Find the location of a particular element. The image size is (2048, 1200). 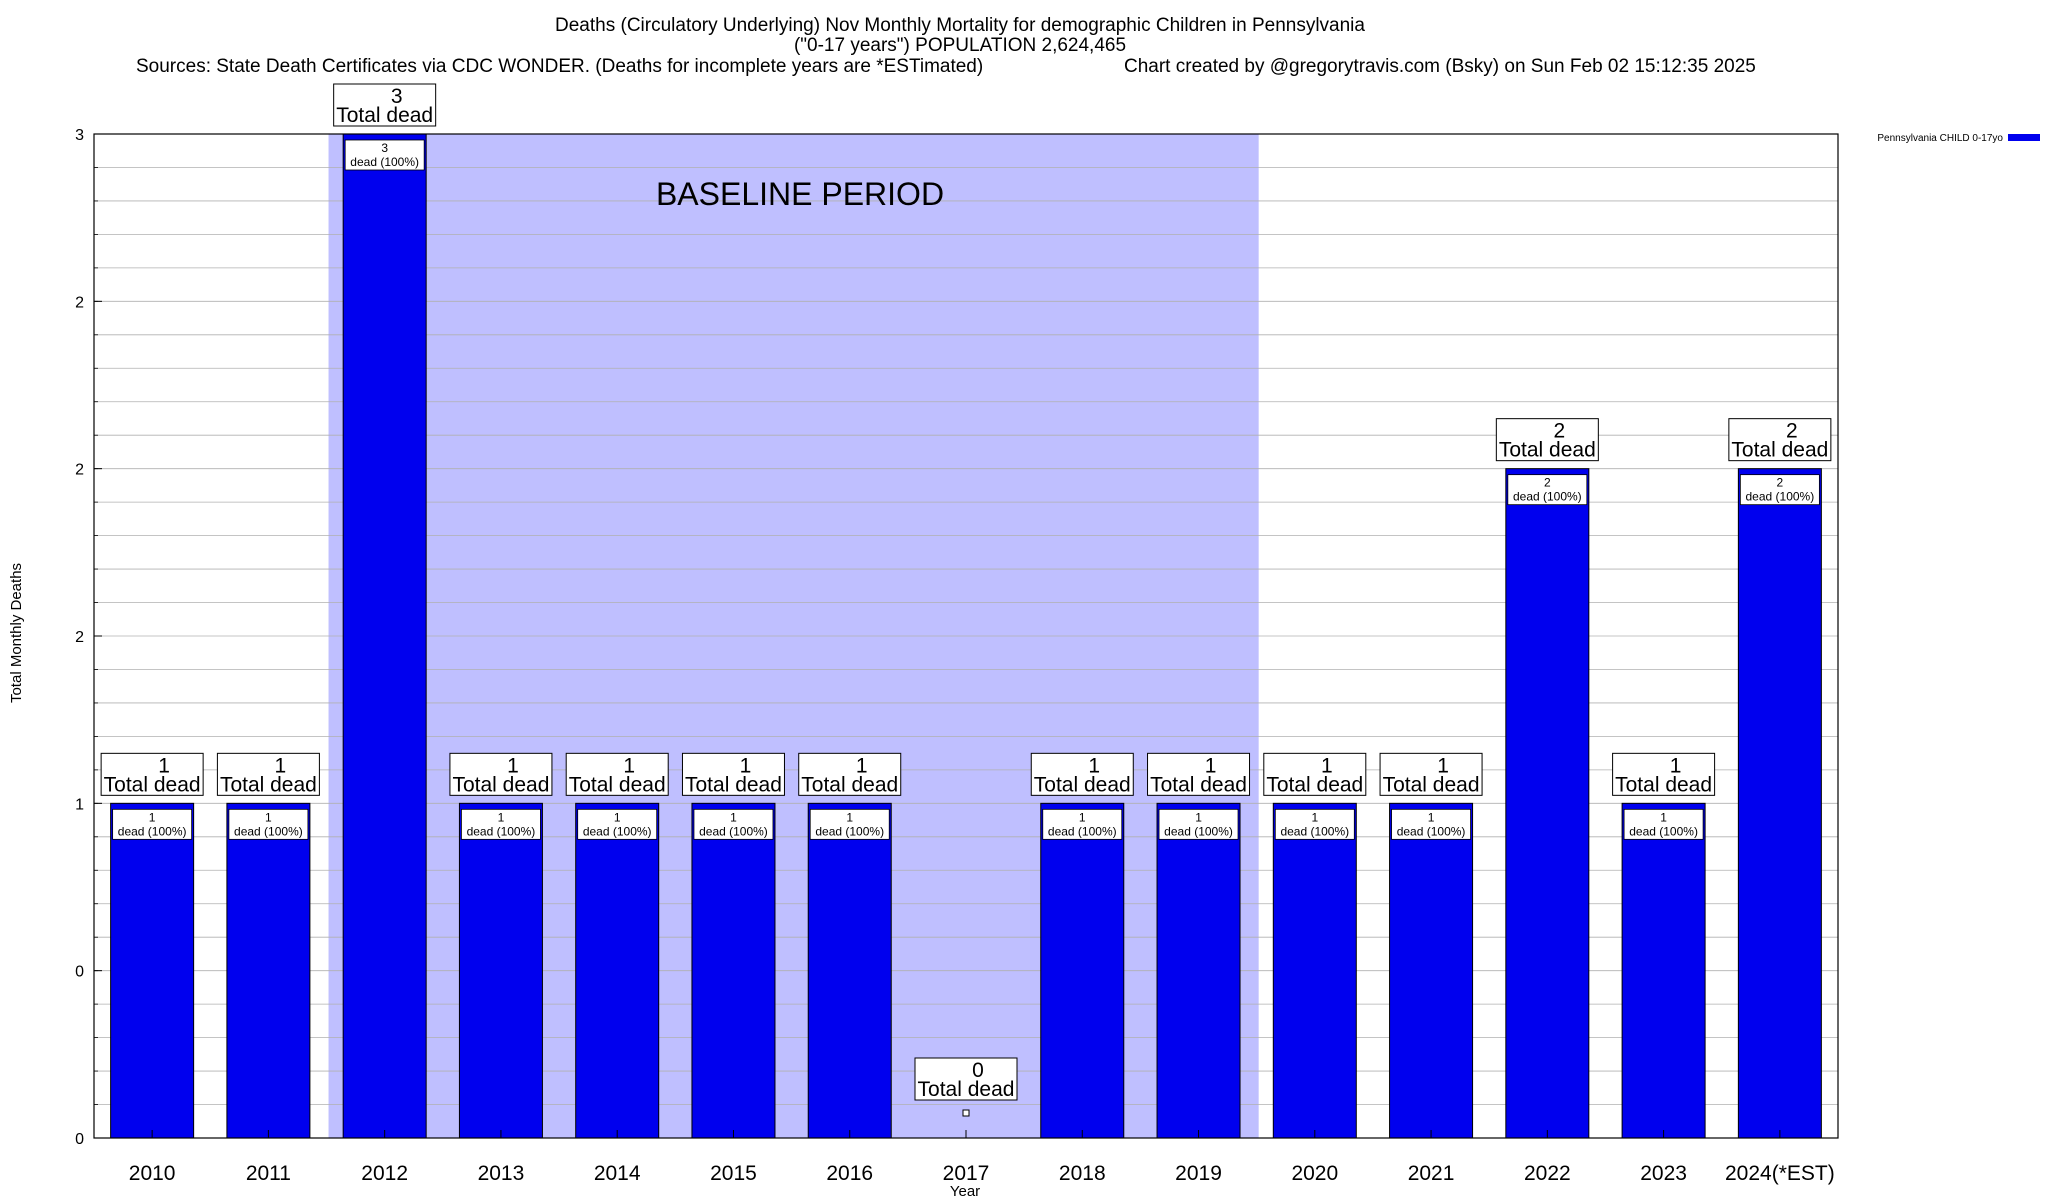

x-tick-label-2014: 2014 is located at coordinates (617, 1173).